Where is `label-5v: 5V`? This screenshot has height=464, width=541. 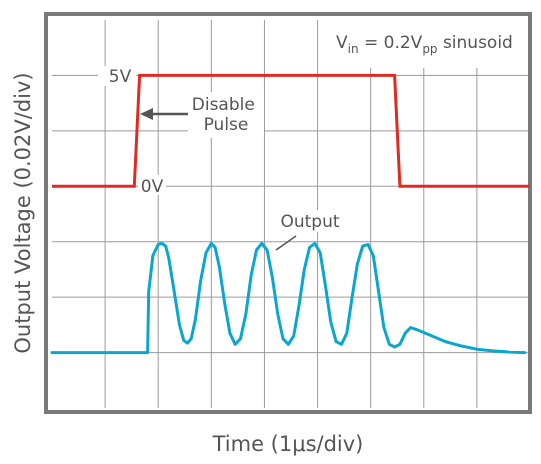 label-5v: 5V is located at coordinates (120, 77).